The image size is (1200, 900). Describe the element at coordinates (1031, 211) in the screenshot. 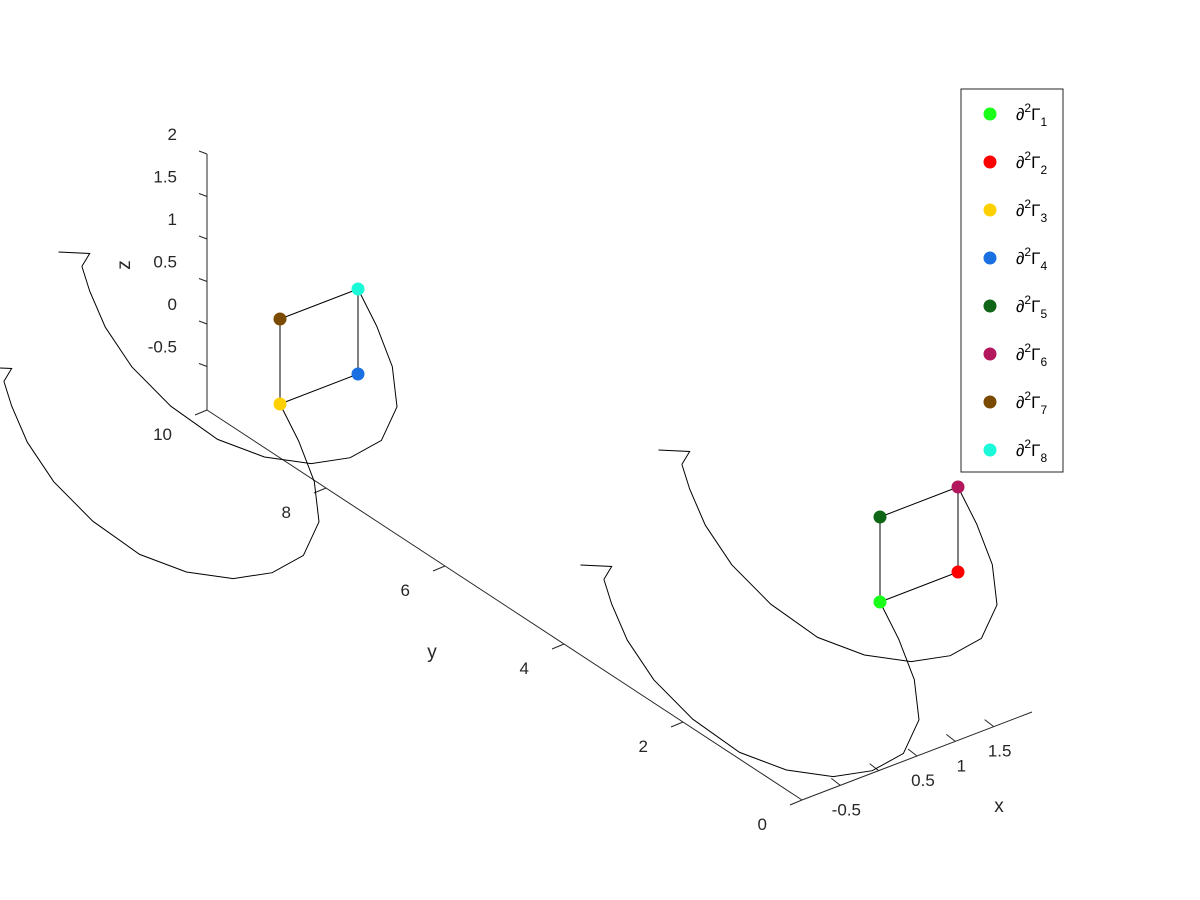

I see `legend-entry-3: ∂2Γ3` at that location.